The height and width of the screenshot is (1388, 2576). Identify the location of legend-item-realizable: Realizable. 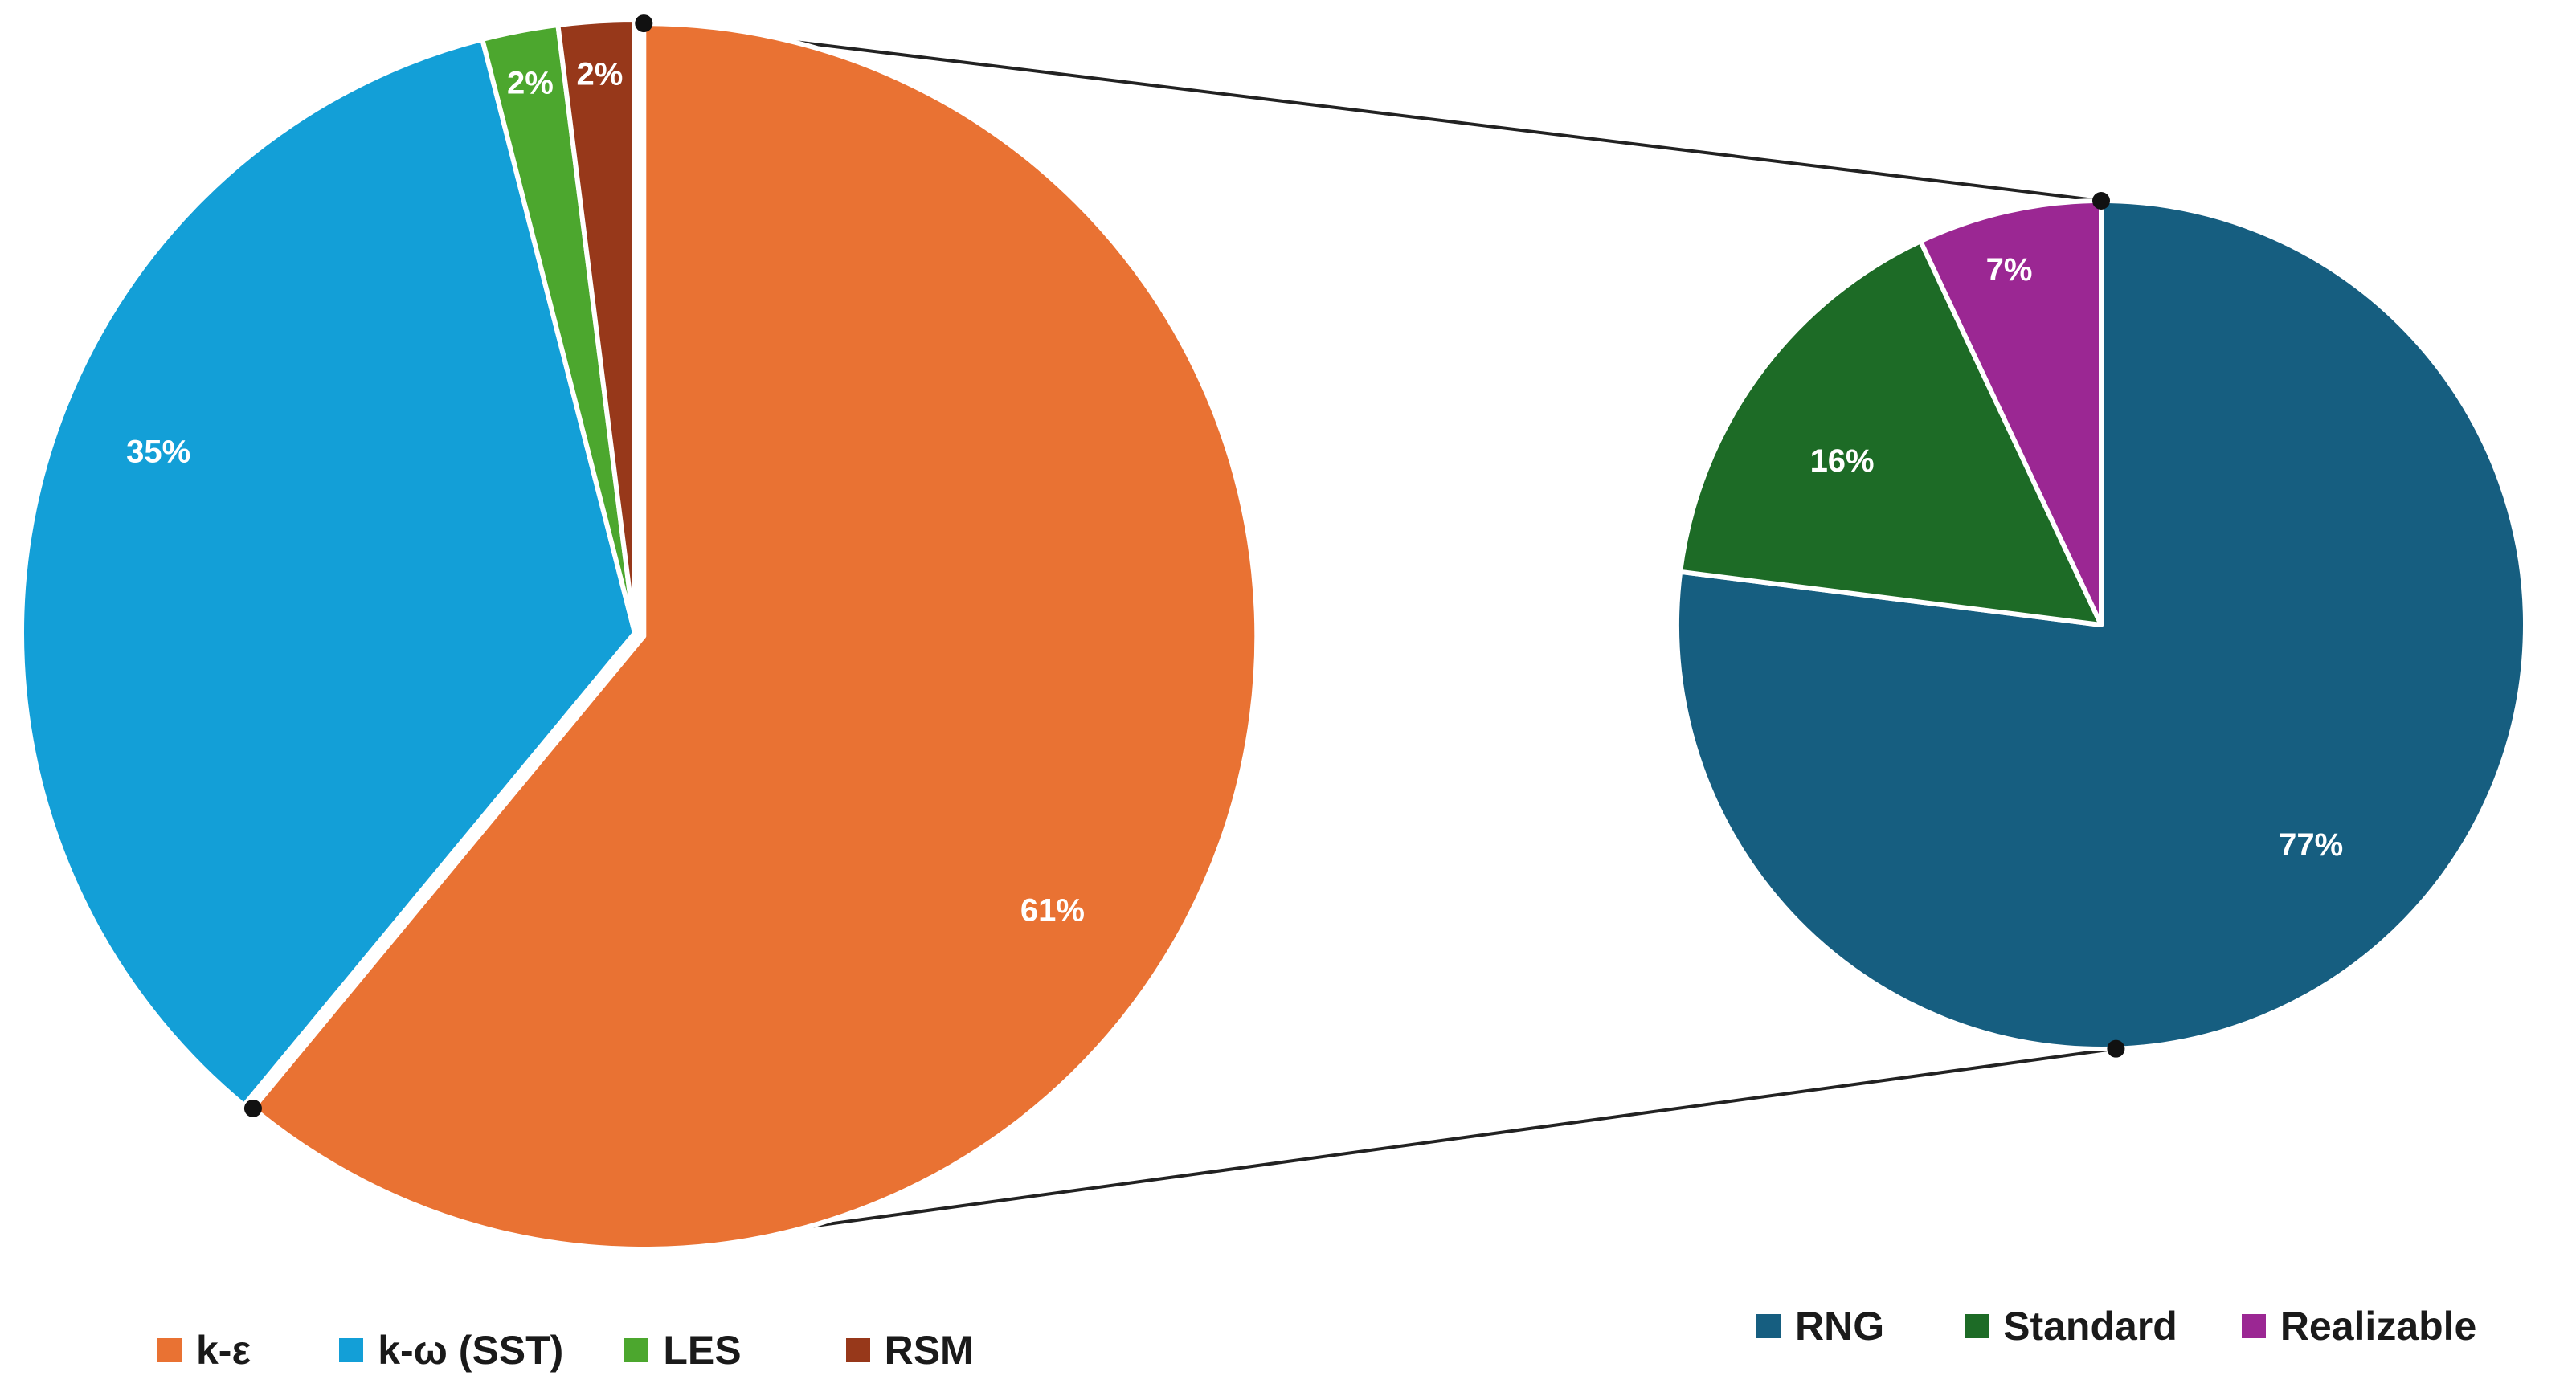
(2359, 1326).